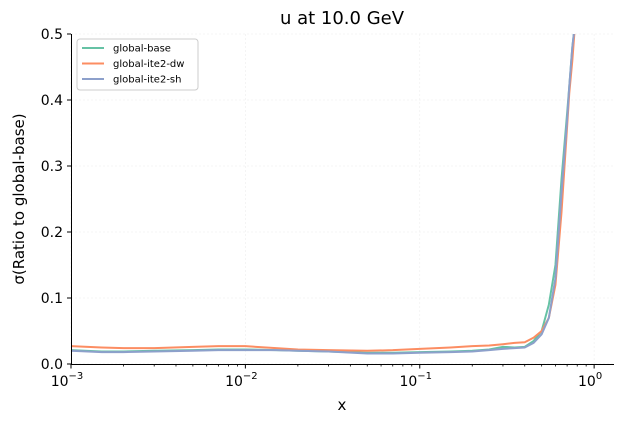 The width and height of the screenshot is (623, 423). I want to click on x-tick-label-exponent: −3, so click(76, 376).